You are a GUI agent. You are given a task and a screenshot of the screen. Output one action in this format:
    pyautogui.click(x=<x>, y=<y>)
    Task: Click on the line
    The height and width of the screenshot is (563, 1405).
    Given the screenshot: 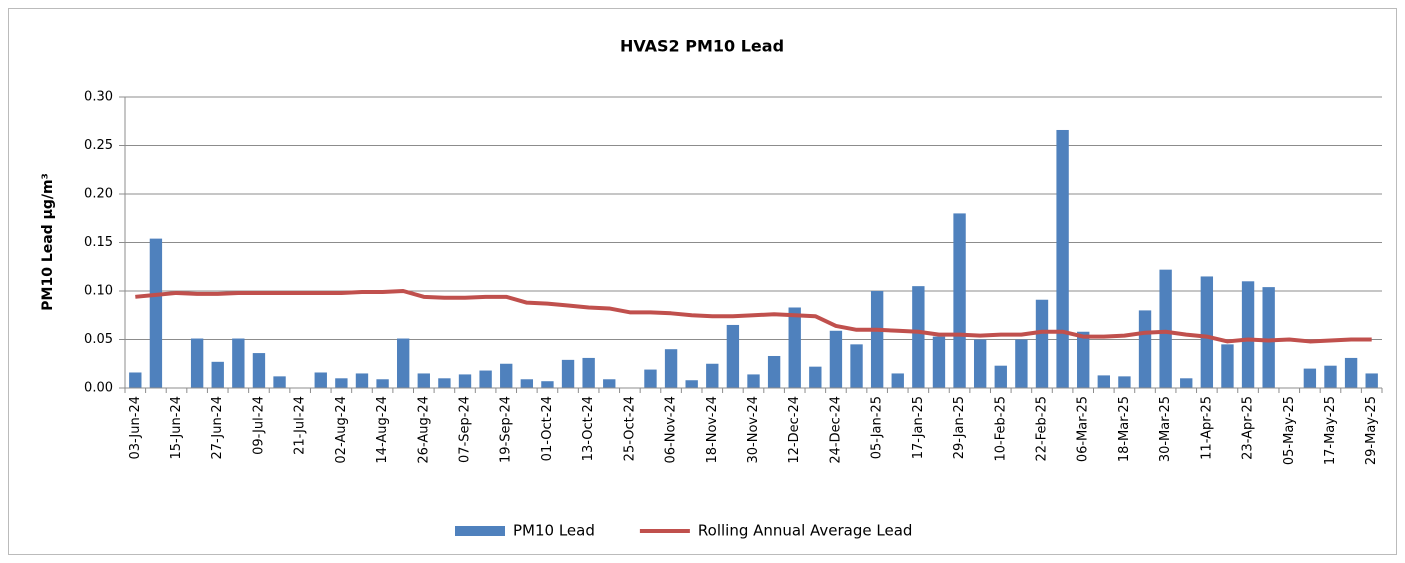 What is the action you would take?
    pyautogui.click(x=753, y=316)
    